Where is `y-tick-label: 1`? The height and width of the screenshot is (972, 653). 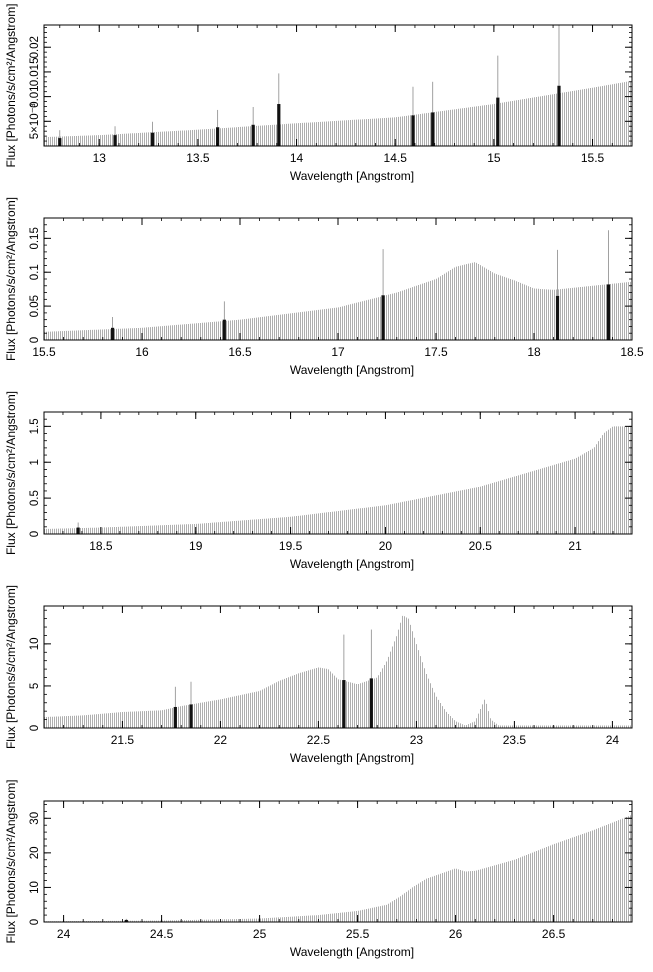
y-tick-label: 1 is located at coordinates (35, 462).